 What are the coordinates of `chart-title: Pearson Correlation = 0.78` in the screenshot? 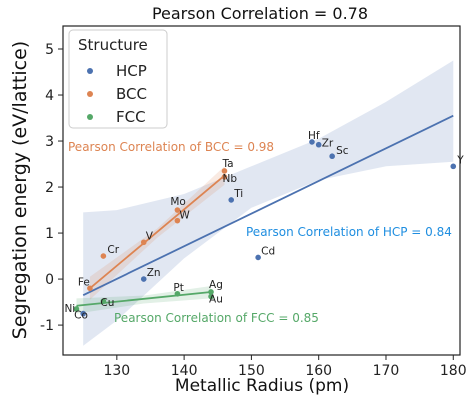 It's located at (260, 13).